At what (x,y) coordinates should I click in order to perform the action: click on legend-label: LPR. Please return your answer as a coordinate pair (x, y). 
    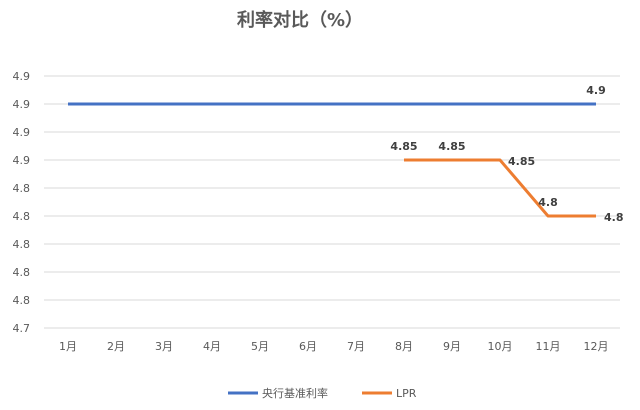
    Looking at the image, I should click on (406, 393).